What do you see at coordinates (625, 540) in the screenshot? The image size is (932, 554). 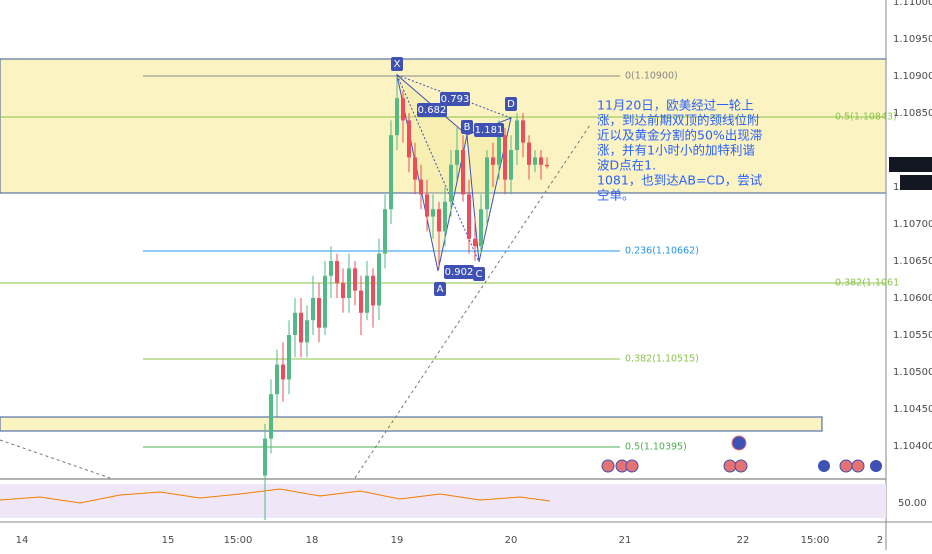 I see `time-tick-label: 21` at bounding box center [625, 540].